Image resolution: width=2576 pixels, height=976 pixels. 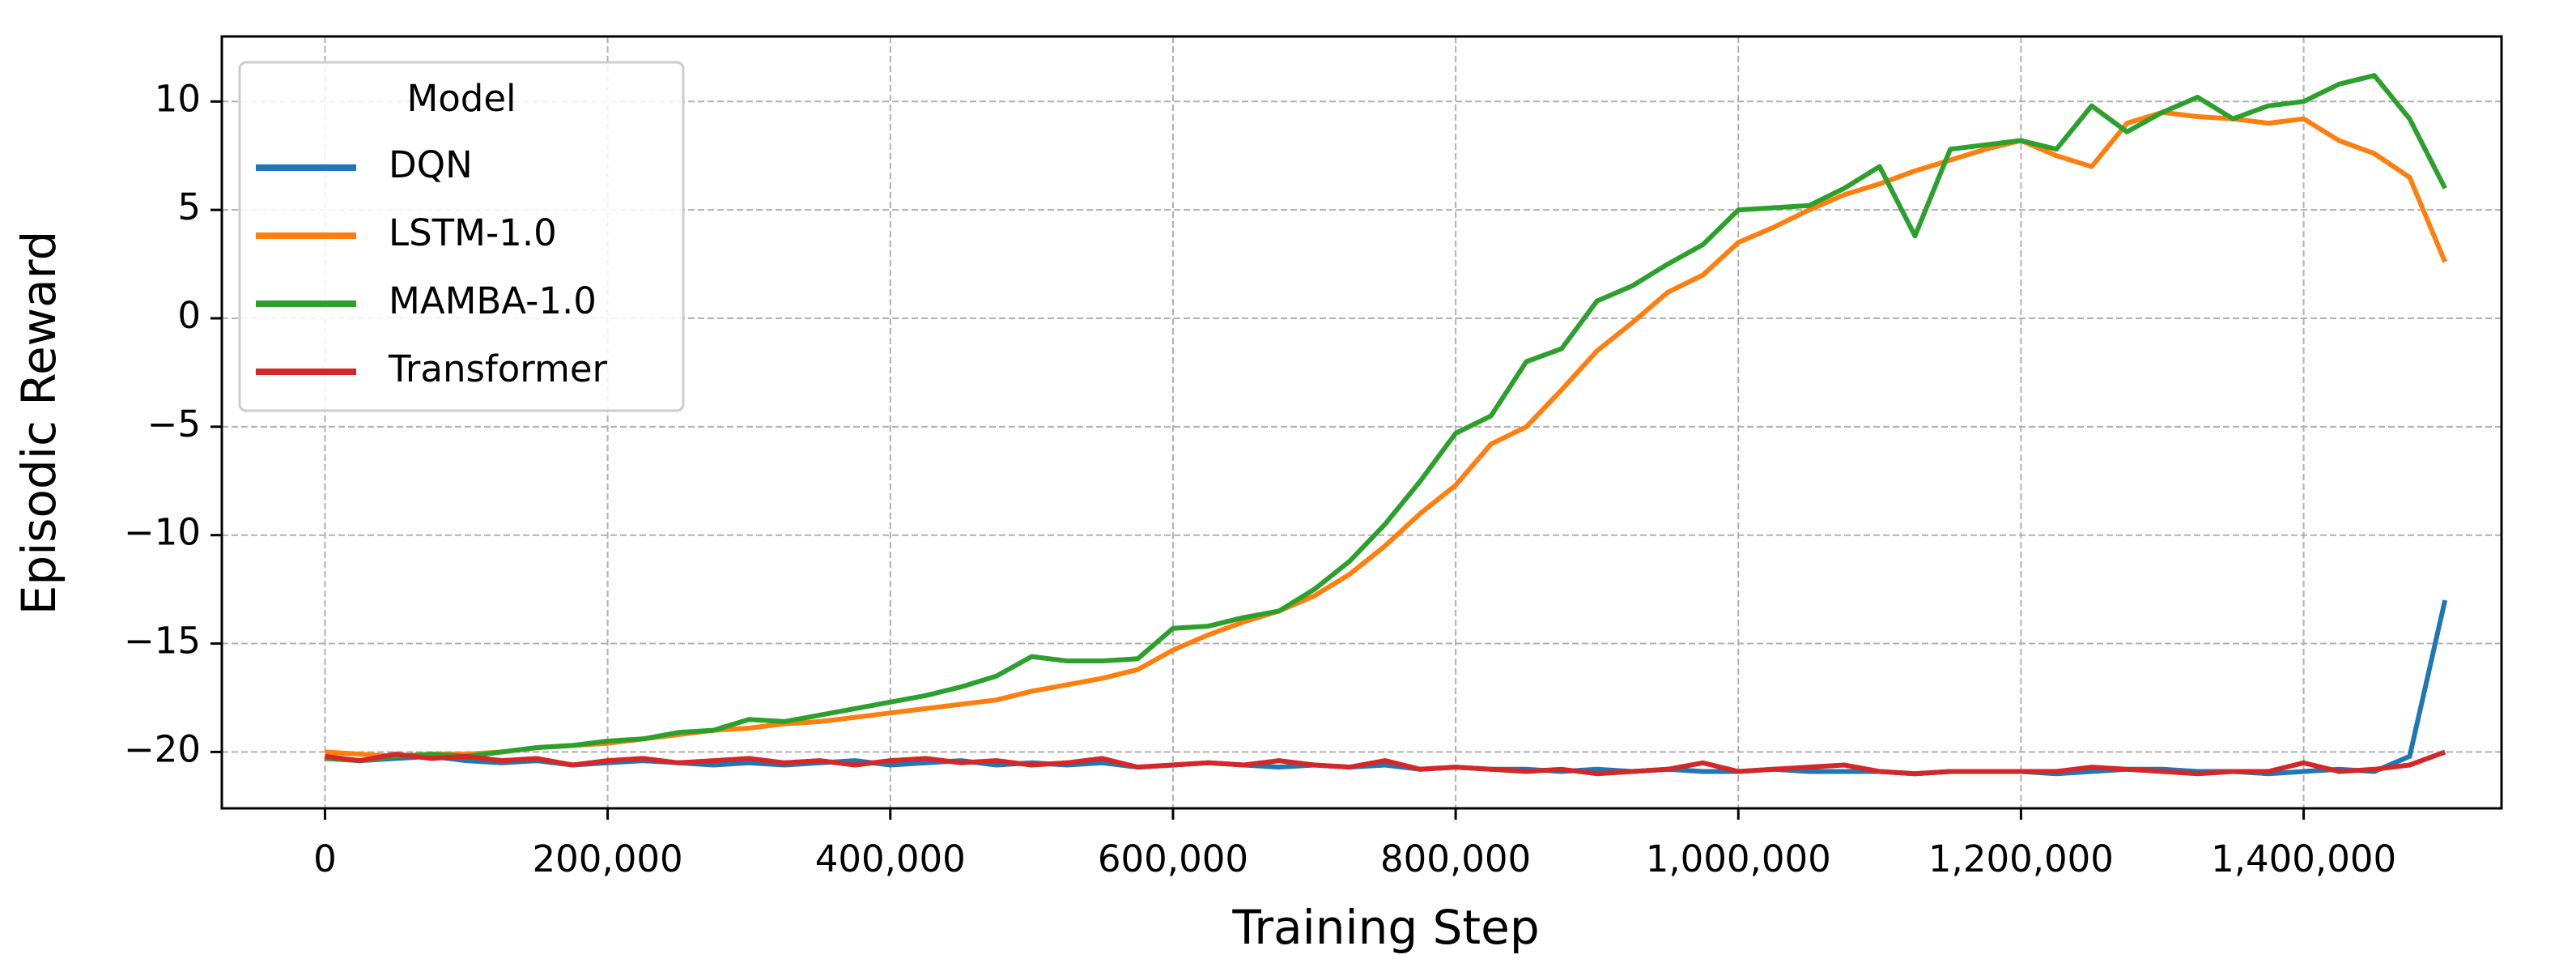 What do you see at coordinates (1385, 927) in the screenshot?
I see `x-axis-label: Training Step` at bounding box center [1385, 927].